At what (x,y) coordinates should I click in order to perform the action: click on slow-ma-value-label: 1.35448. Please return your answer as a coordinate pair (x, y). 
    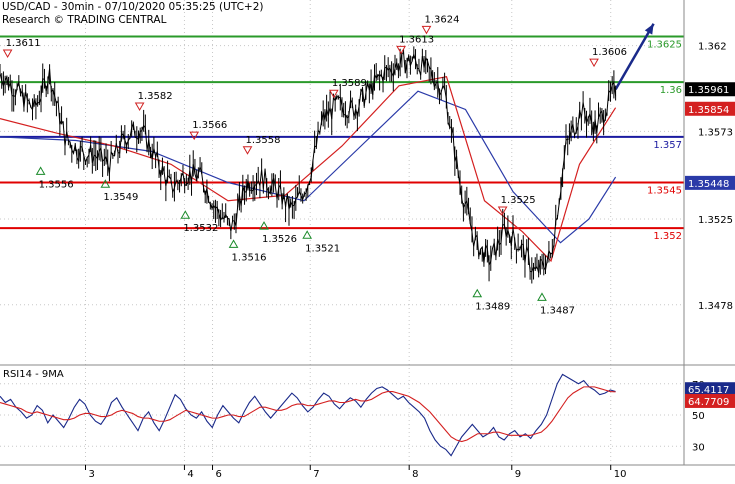
    Looking at the image, I should click on (708, 184).